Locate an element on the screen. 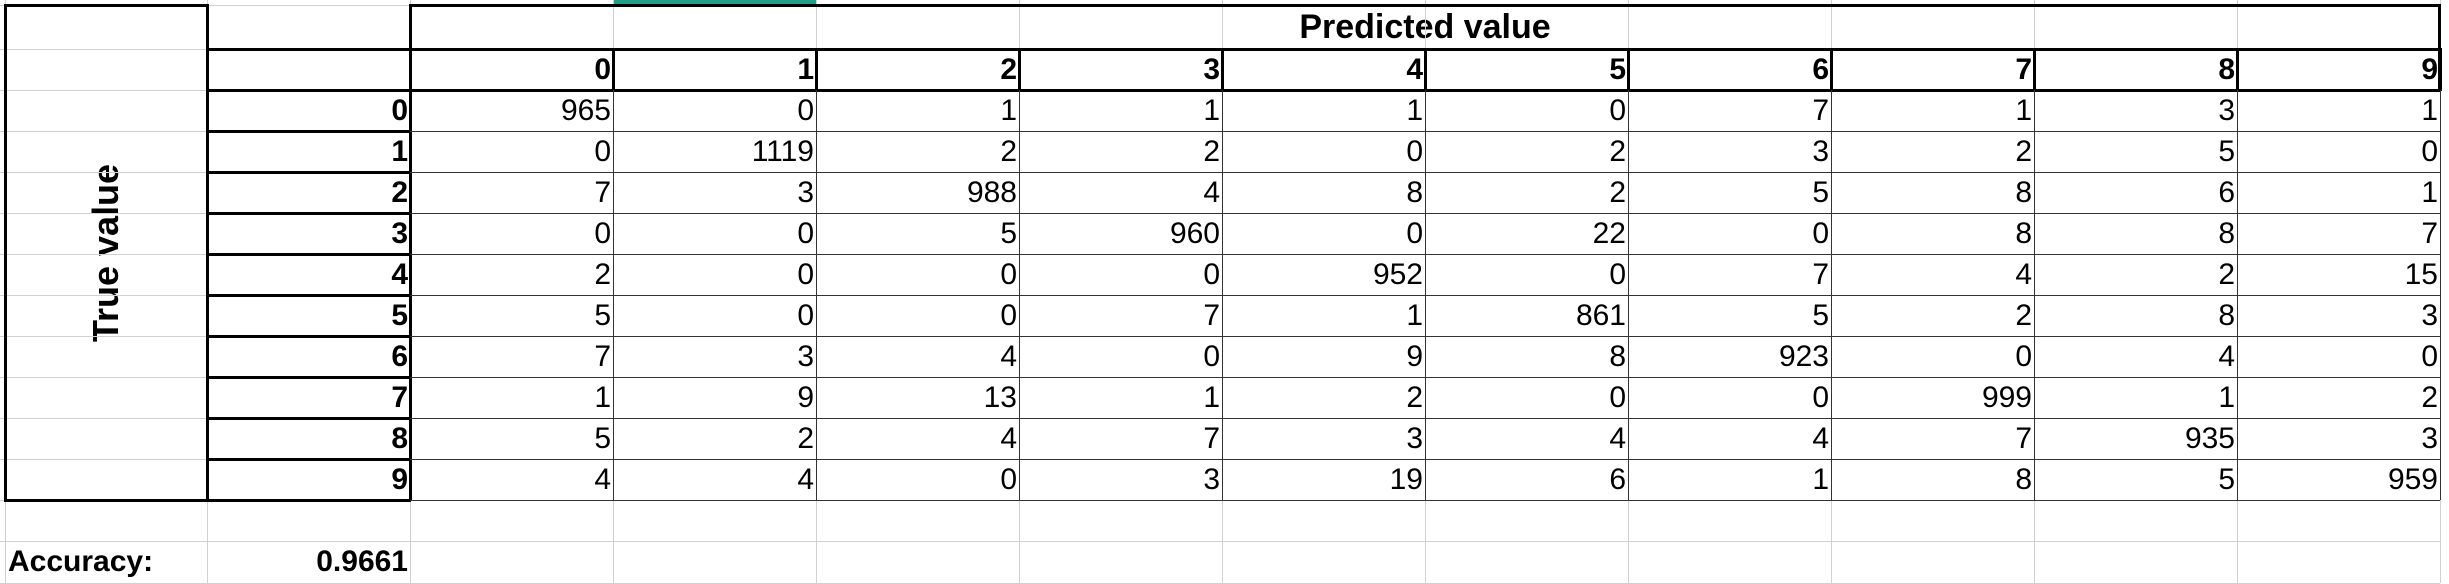  matrix-cell: 19 is located at coordinates (1406, 479).